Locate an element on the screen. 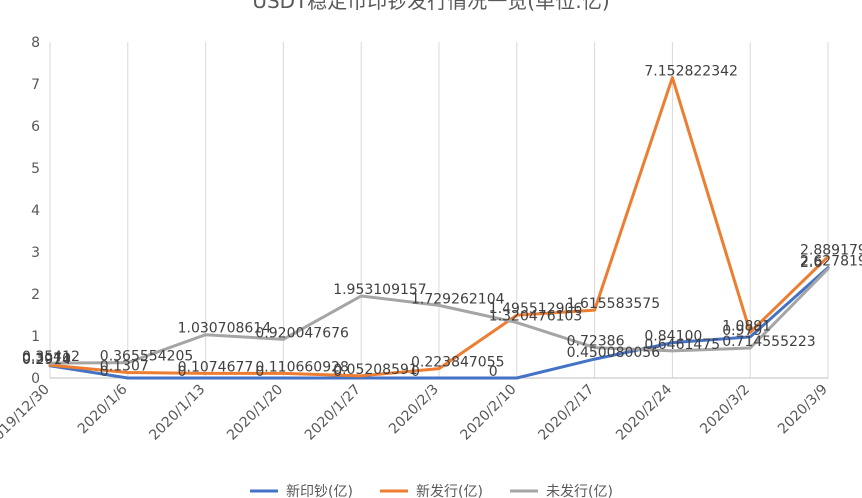 This screenshot has height=498, width=862. data-label: 1.320476103 is located at coordinates (536, 317).